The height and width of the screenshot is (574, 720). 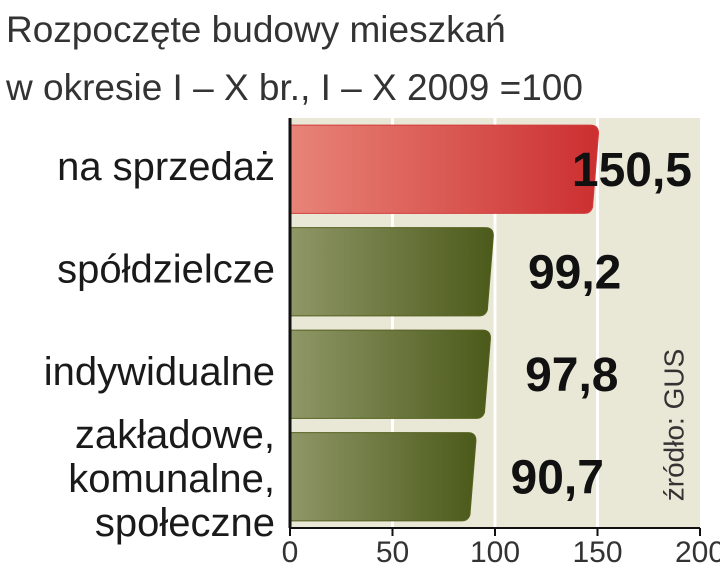 What do you see at coordinates (290, 552) in the screenshot?
I see `x-tick-label: 0` at bounding box center [290, 552].